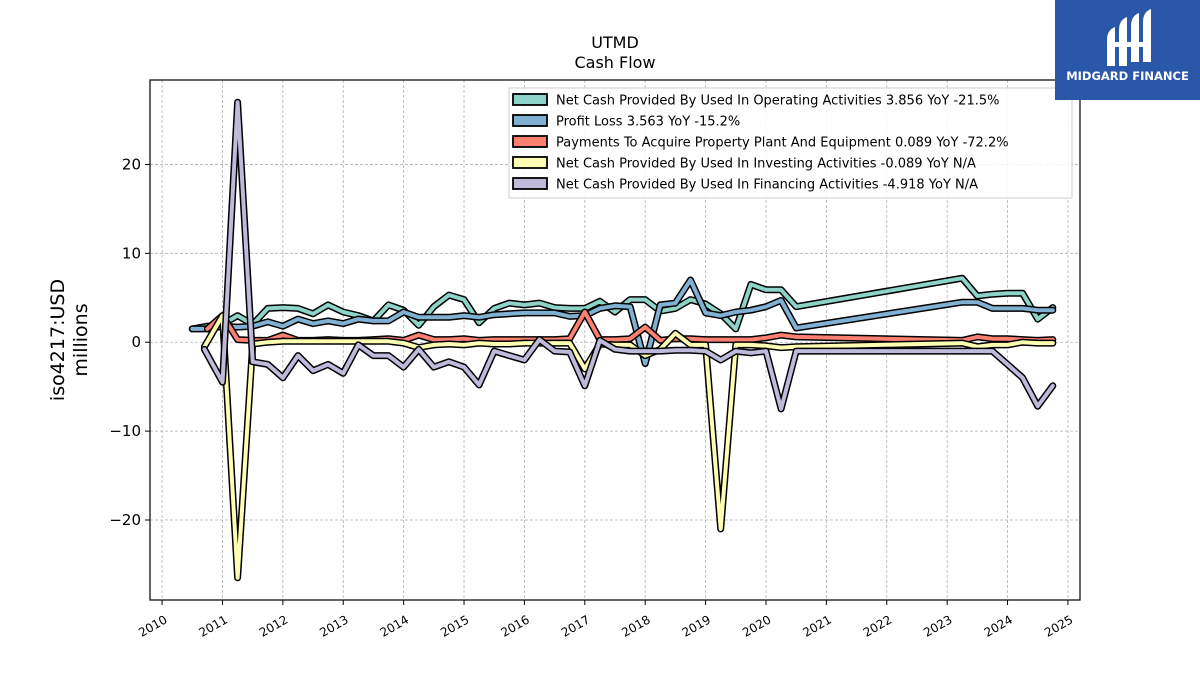  What do you see at coordinates (877, 625) in the screenshot?
I see `x-tick-label: 2022` at bounding box center [877, 625].